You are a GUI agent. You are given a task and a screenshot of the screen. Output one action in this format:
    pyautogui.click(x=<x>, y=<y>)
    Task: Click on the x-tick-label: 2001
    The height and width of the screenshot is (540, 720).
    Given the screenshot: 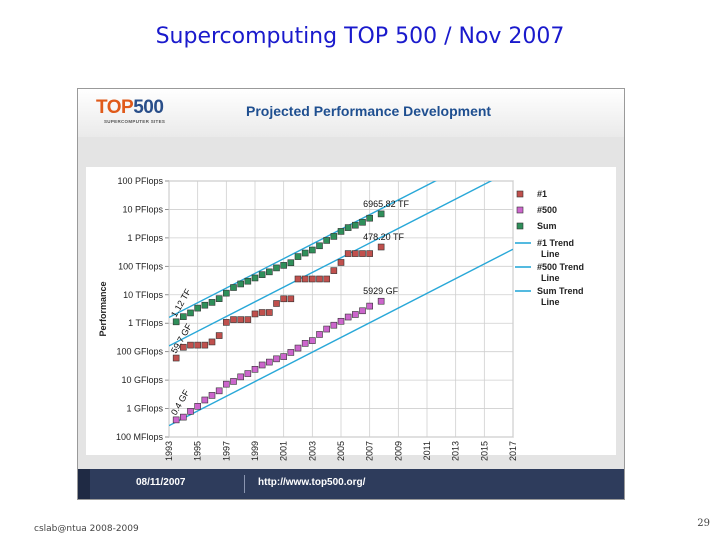 What is the action you would take?
    pyautogui.click(x=284, y=451)
    